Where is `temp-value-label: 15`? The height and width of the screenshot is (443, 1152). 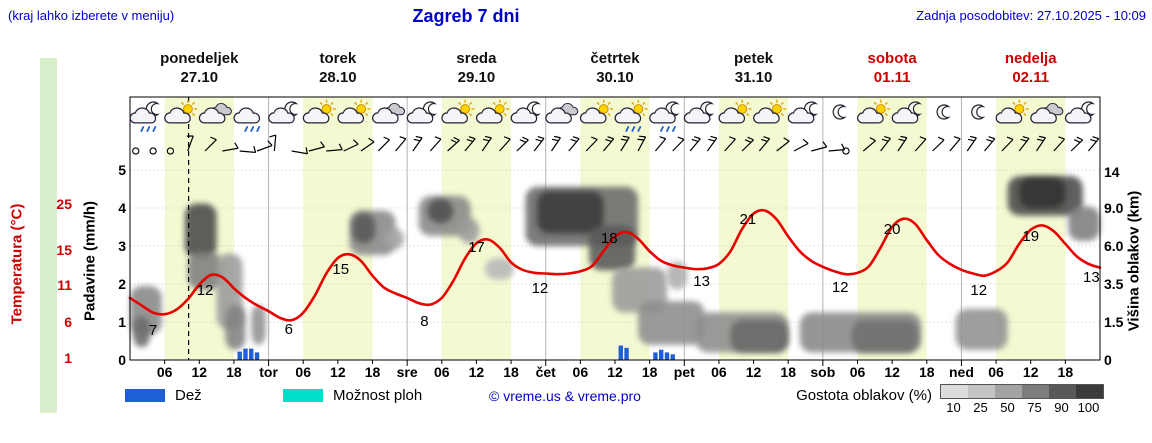 temp-value-label: 15 is located at coordinates (341, 270).